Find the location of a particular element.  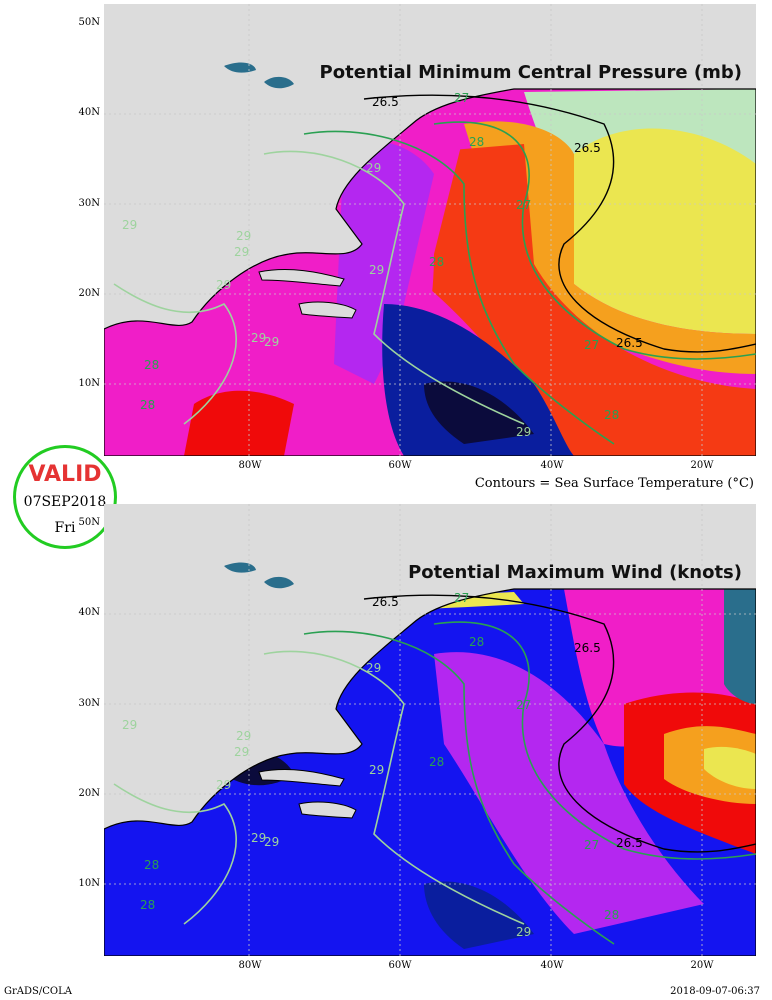

sst-contour-caption: Contours = Sea Surface Temperature (°C) is located at coordinates (614, 483).